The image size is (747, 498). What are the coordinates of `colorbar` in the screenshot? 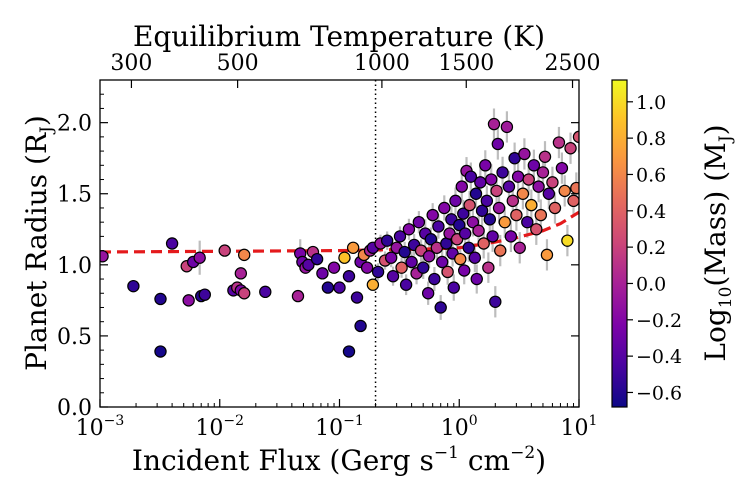 It's located at (619, 243).